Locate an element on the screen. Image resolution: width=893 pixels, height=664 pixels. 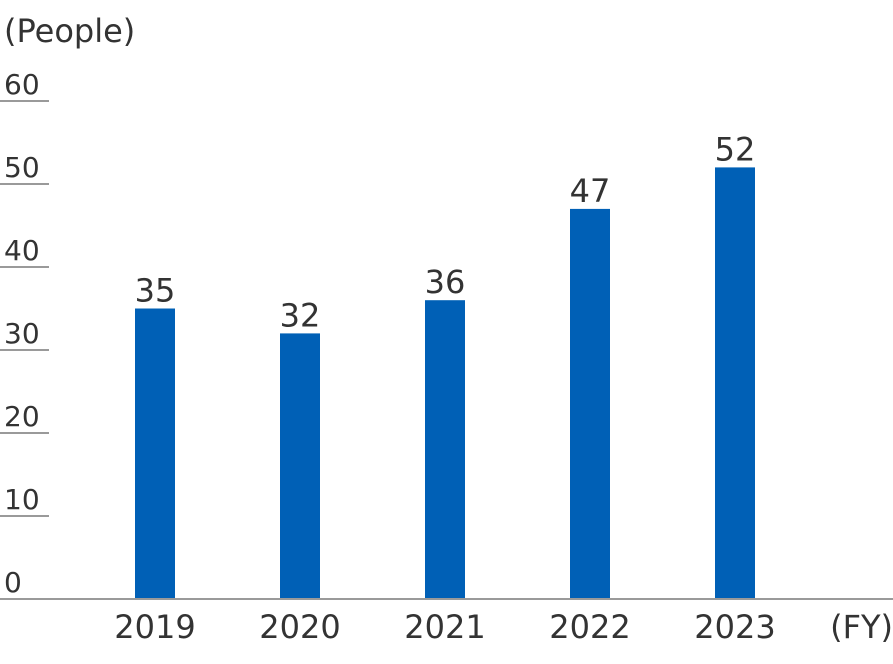
bar-2020 is located at coordinates (300, 466).